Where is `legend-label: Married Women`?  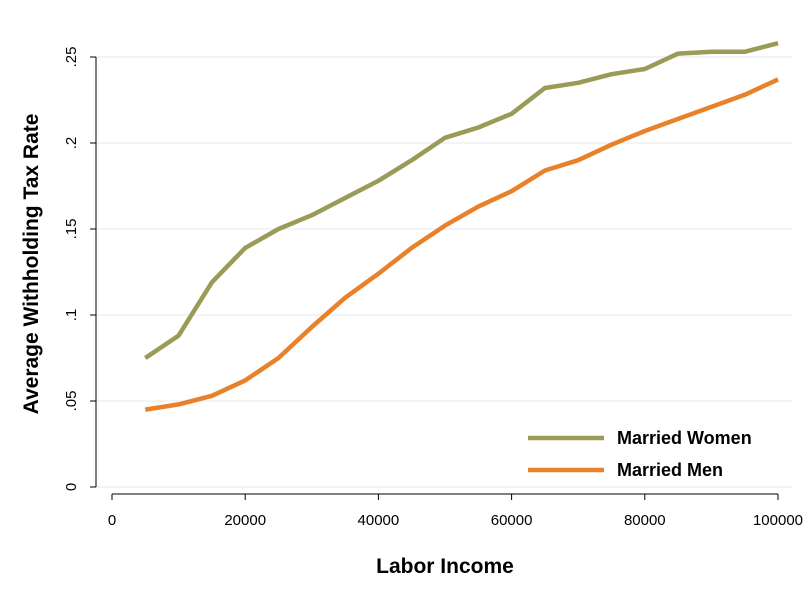 legend-label: Married Women is located at coordinates (684, 438).